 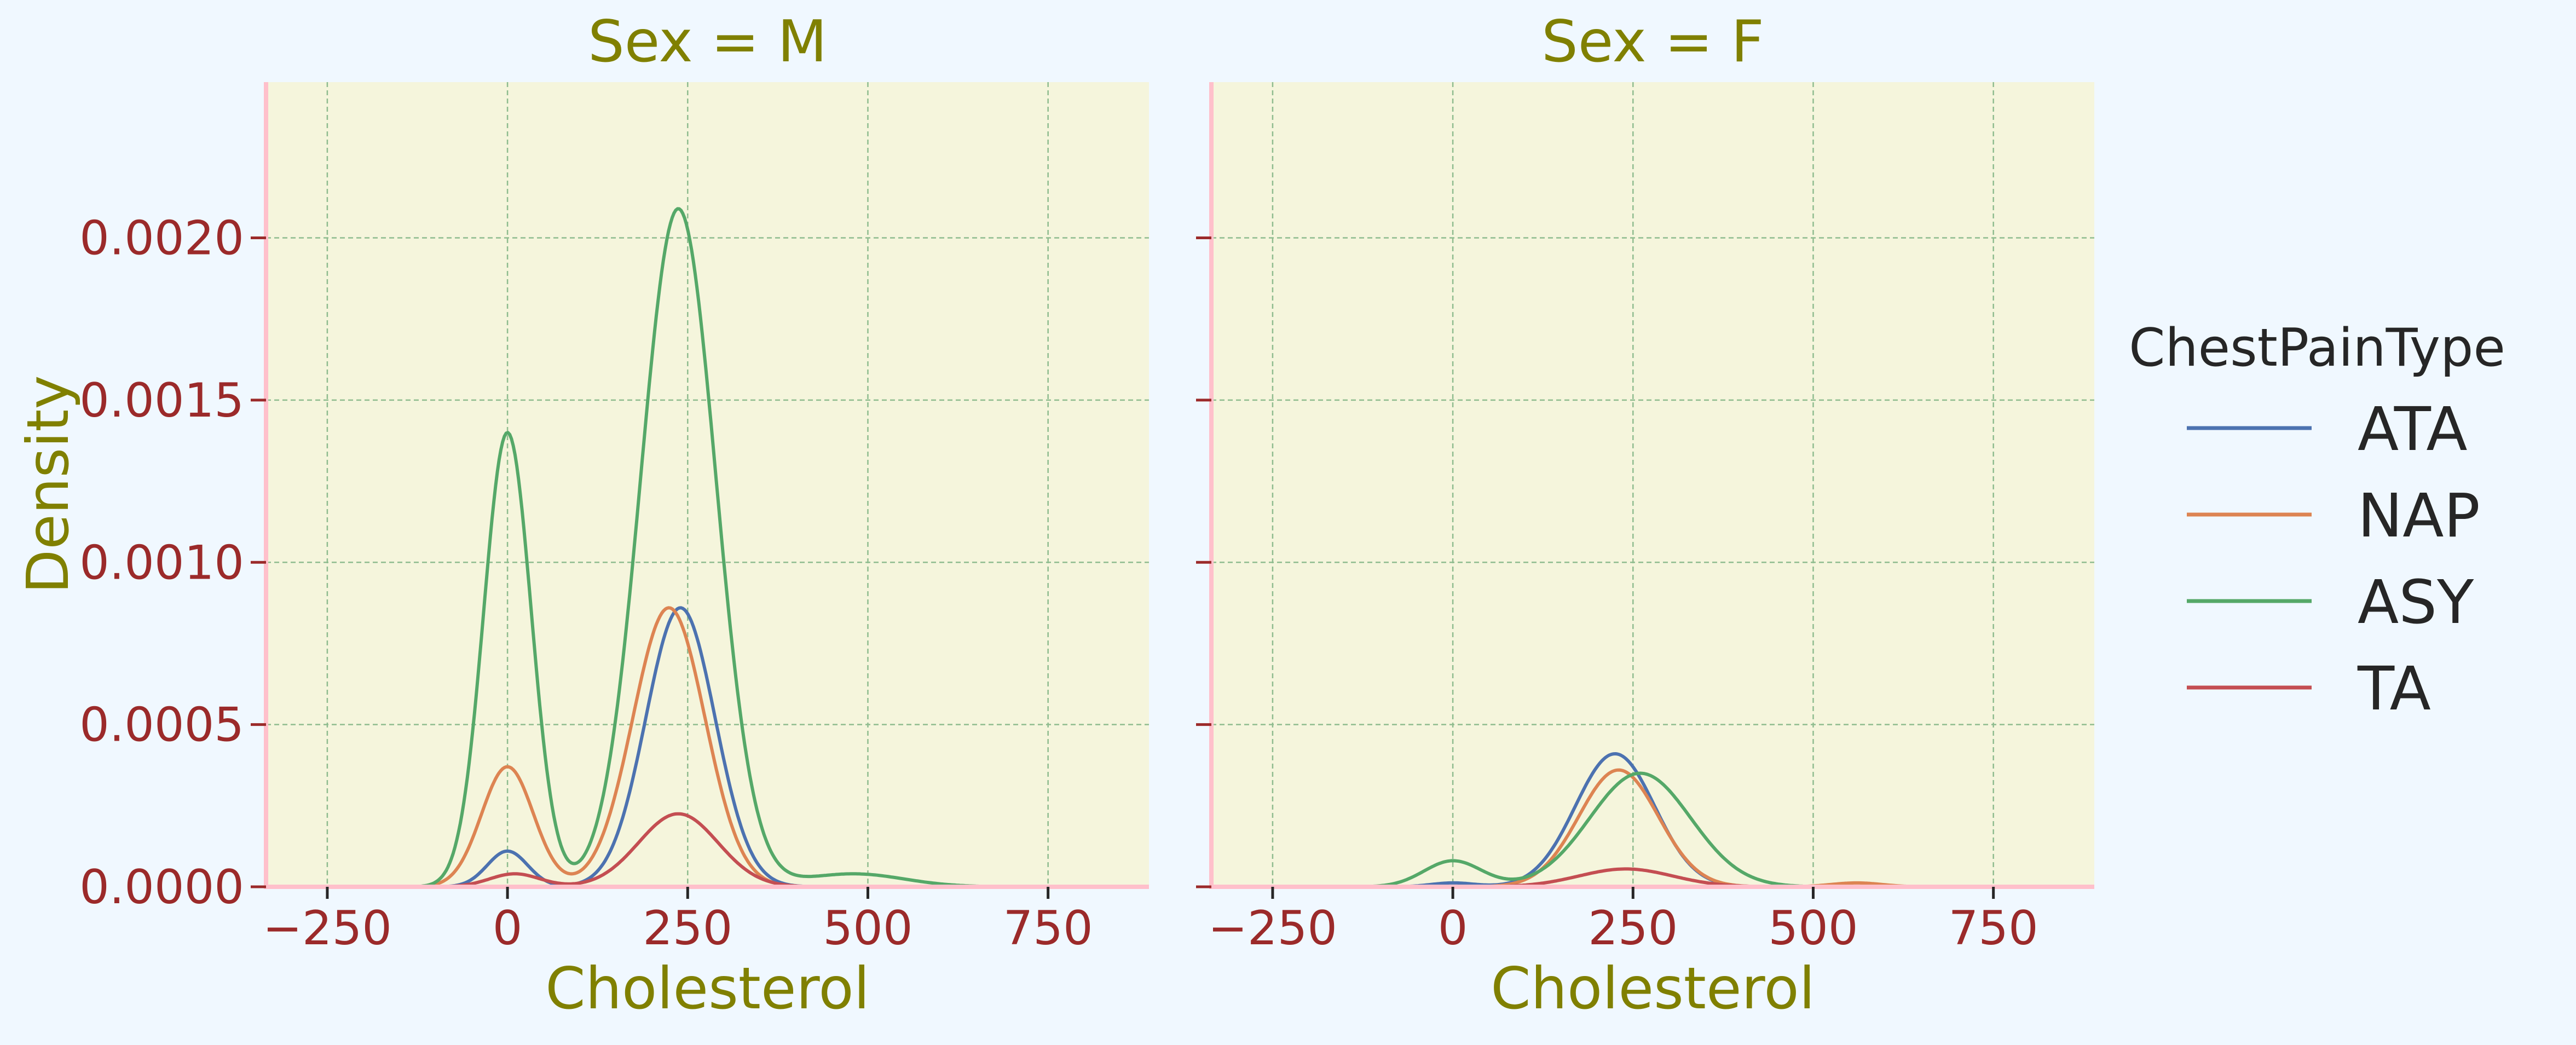 I want to click on y-tick-label: 0.0010, so click(x=161, y=562).